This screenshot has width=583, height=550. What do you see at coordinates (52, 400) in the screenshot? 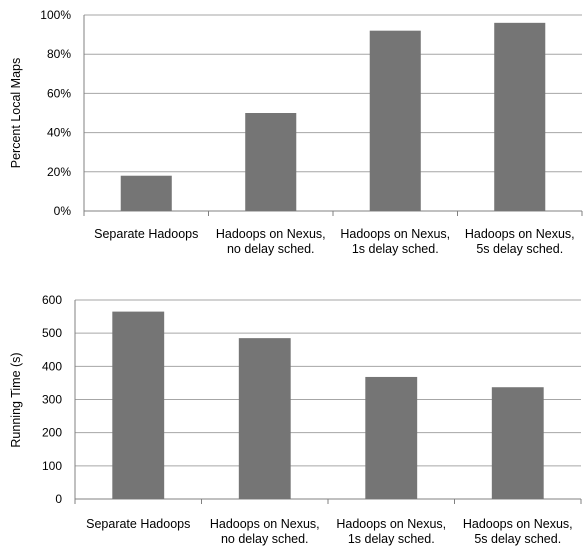
I see `y-tick-label: 300` at bounding box center [52, 400].